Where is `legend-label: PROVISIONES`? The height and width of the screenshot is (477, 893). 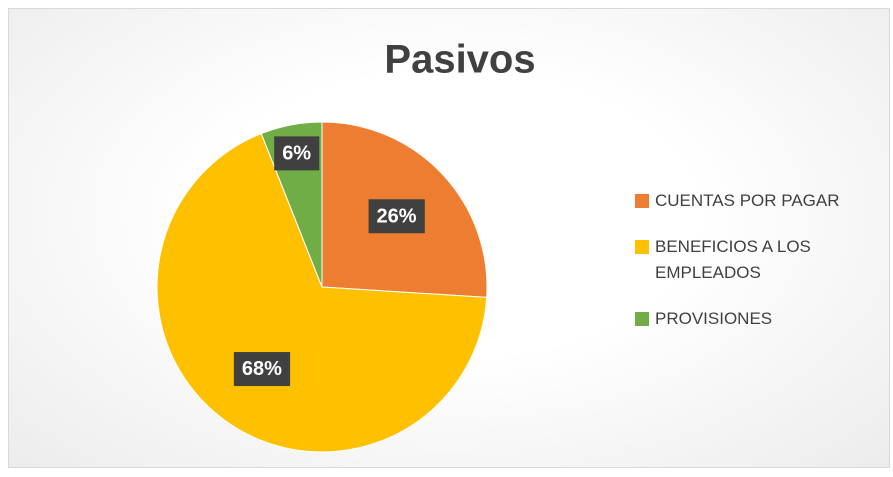
legend-label: PROVISIONES is located at coordinates (714, 318).